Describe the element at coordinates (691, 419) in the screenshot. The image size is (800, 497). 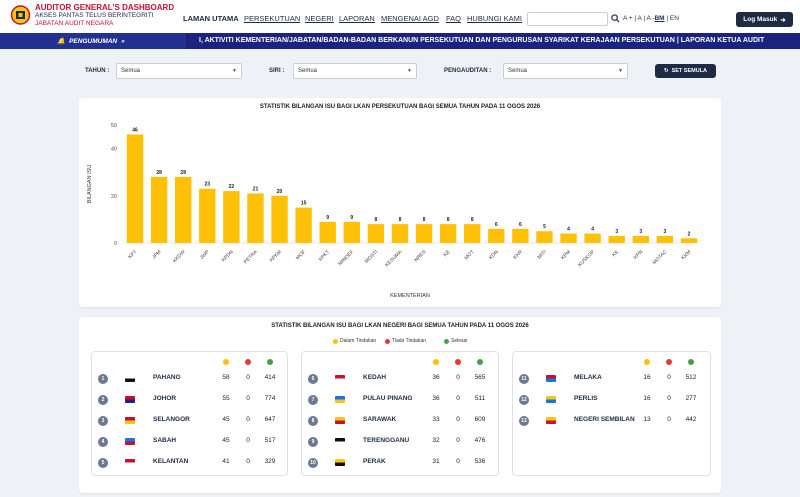
I see `count-selesai: 442` at that location.